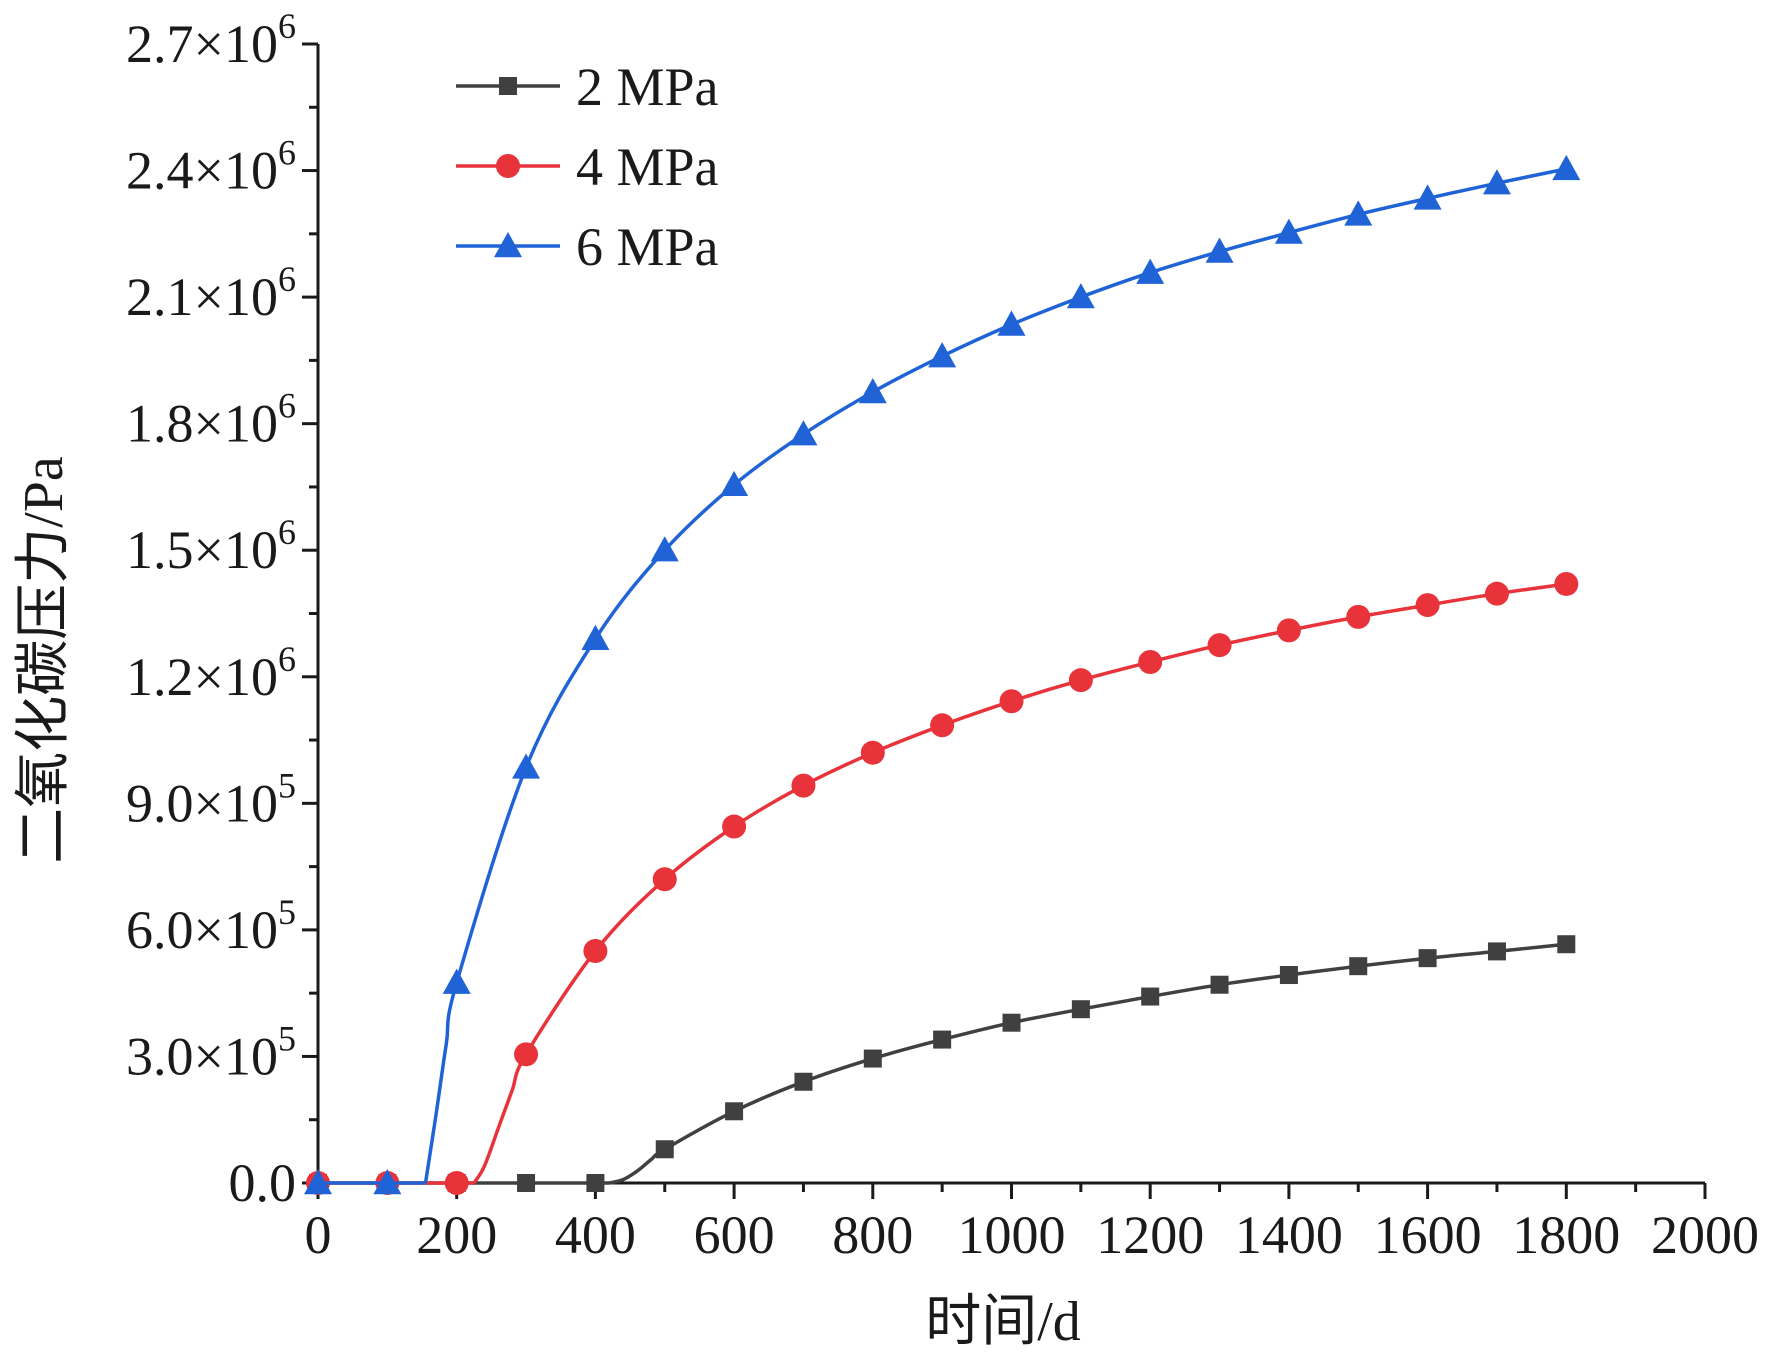  I want to click on x-tick-label: 1000, so click(1012, 1235).